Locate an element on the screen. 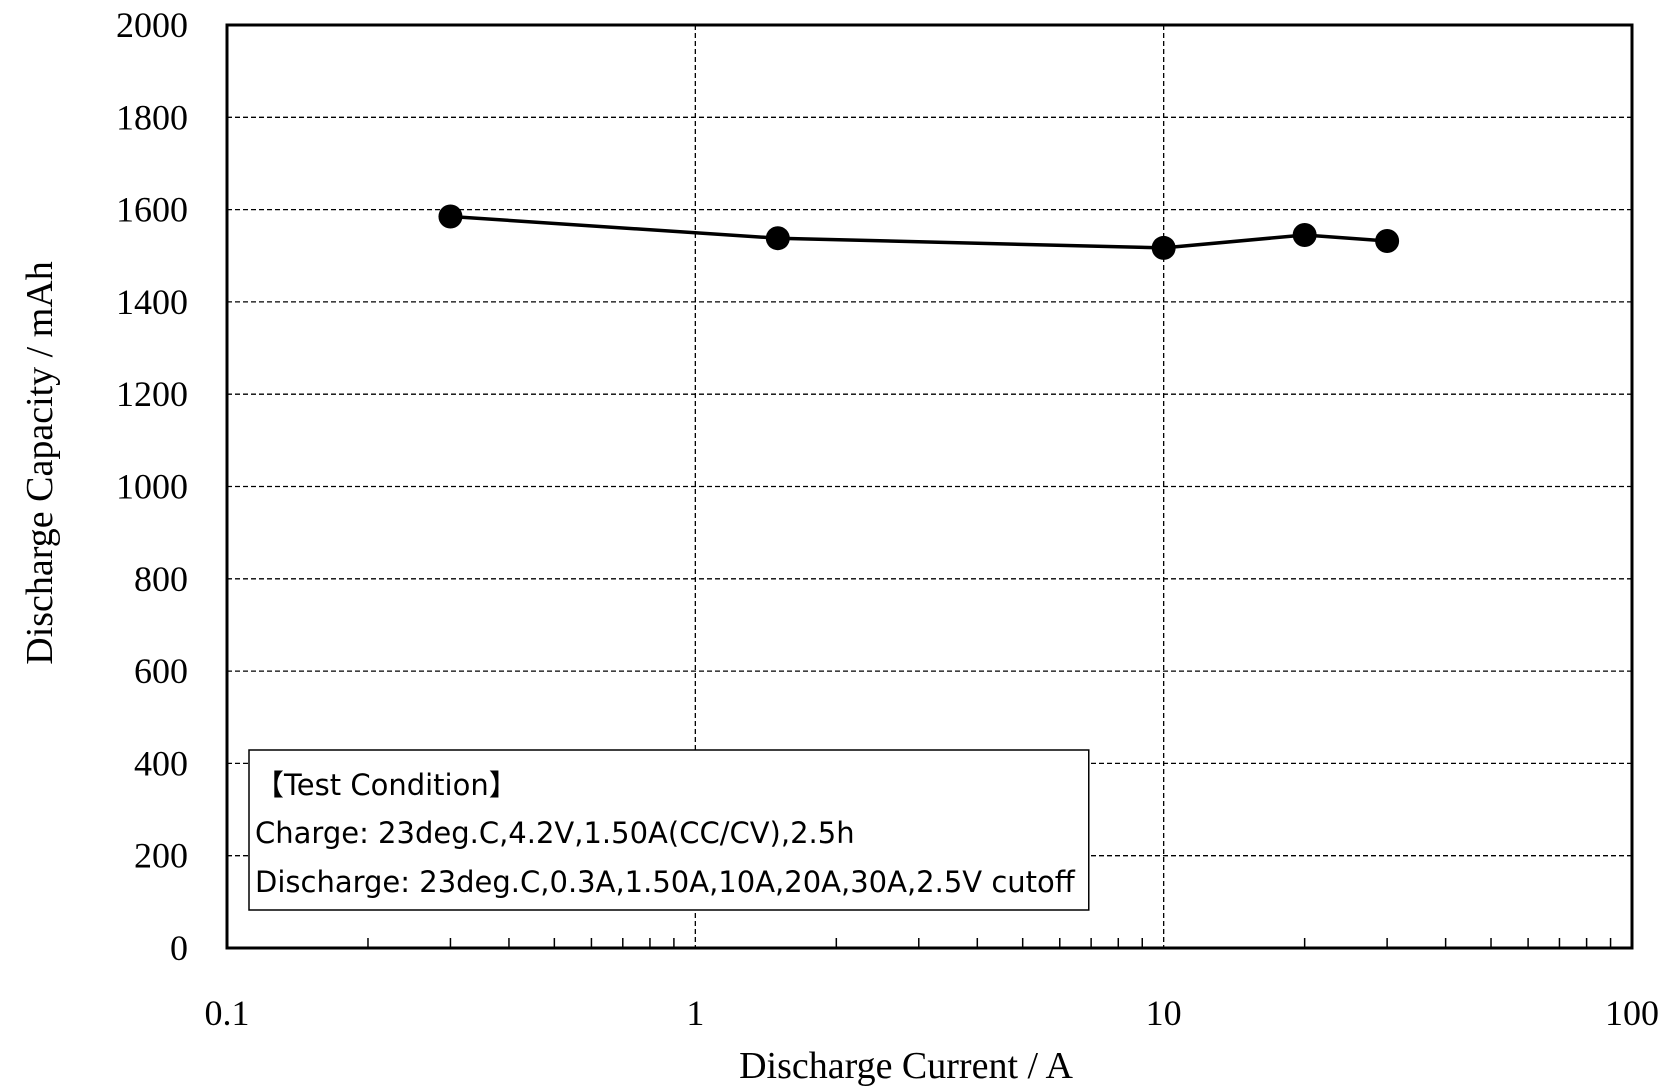  y-tick-label: 400 is located at coordinates (161, 763).